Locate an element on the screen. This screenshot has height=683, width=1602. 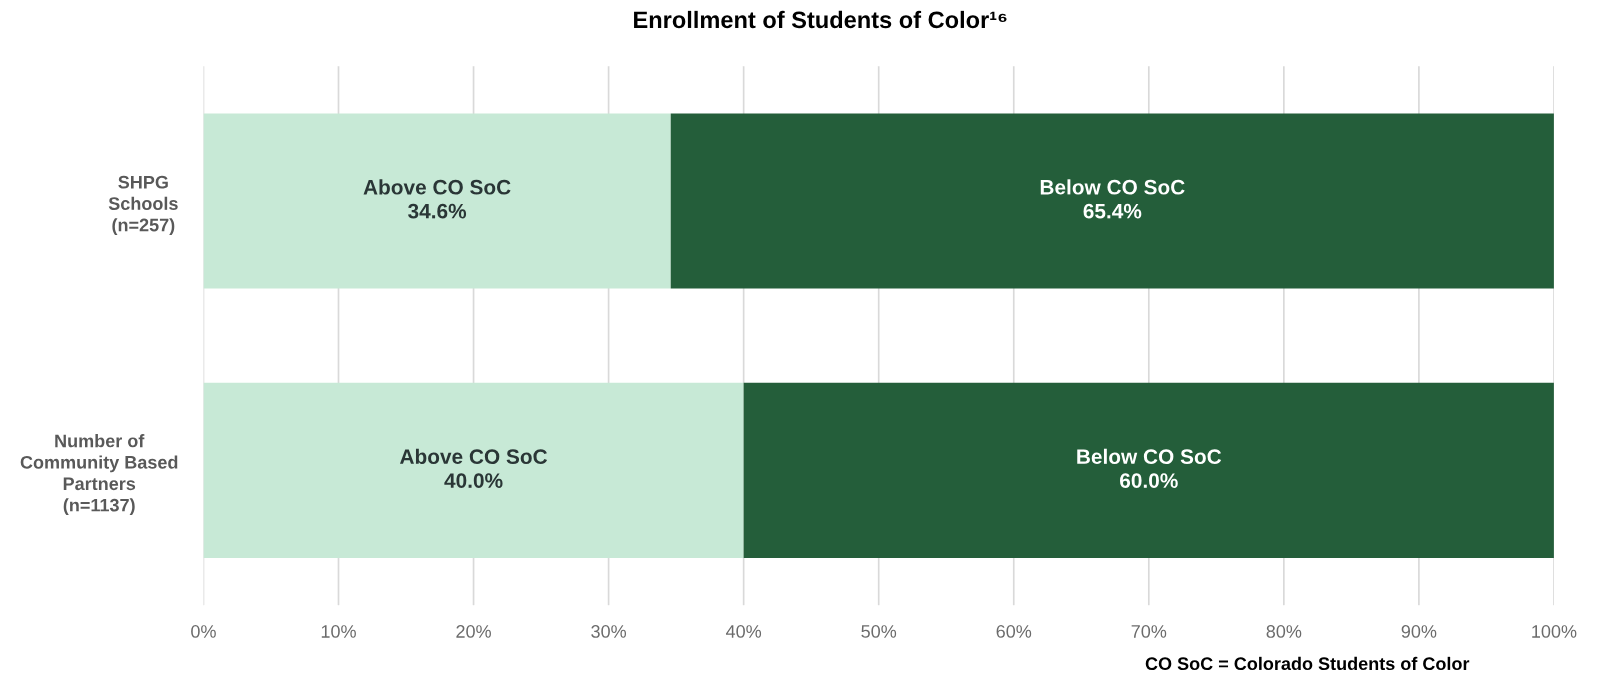
x-tick-label: 80% is located at coordinates (1284, 631).